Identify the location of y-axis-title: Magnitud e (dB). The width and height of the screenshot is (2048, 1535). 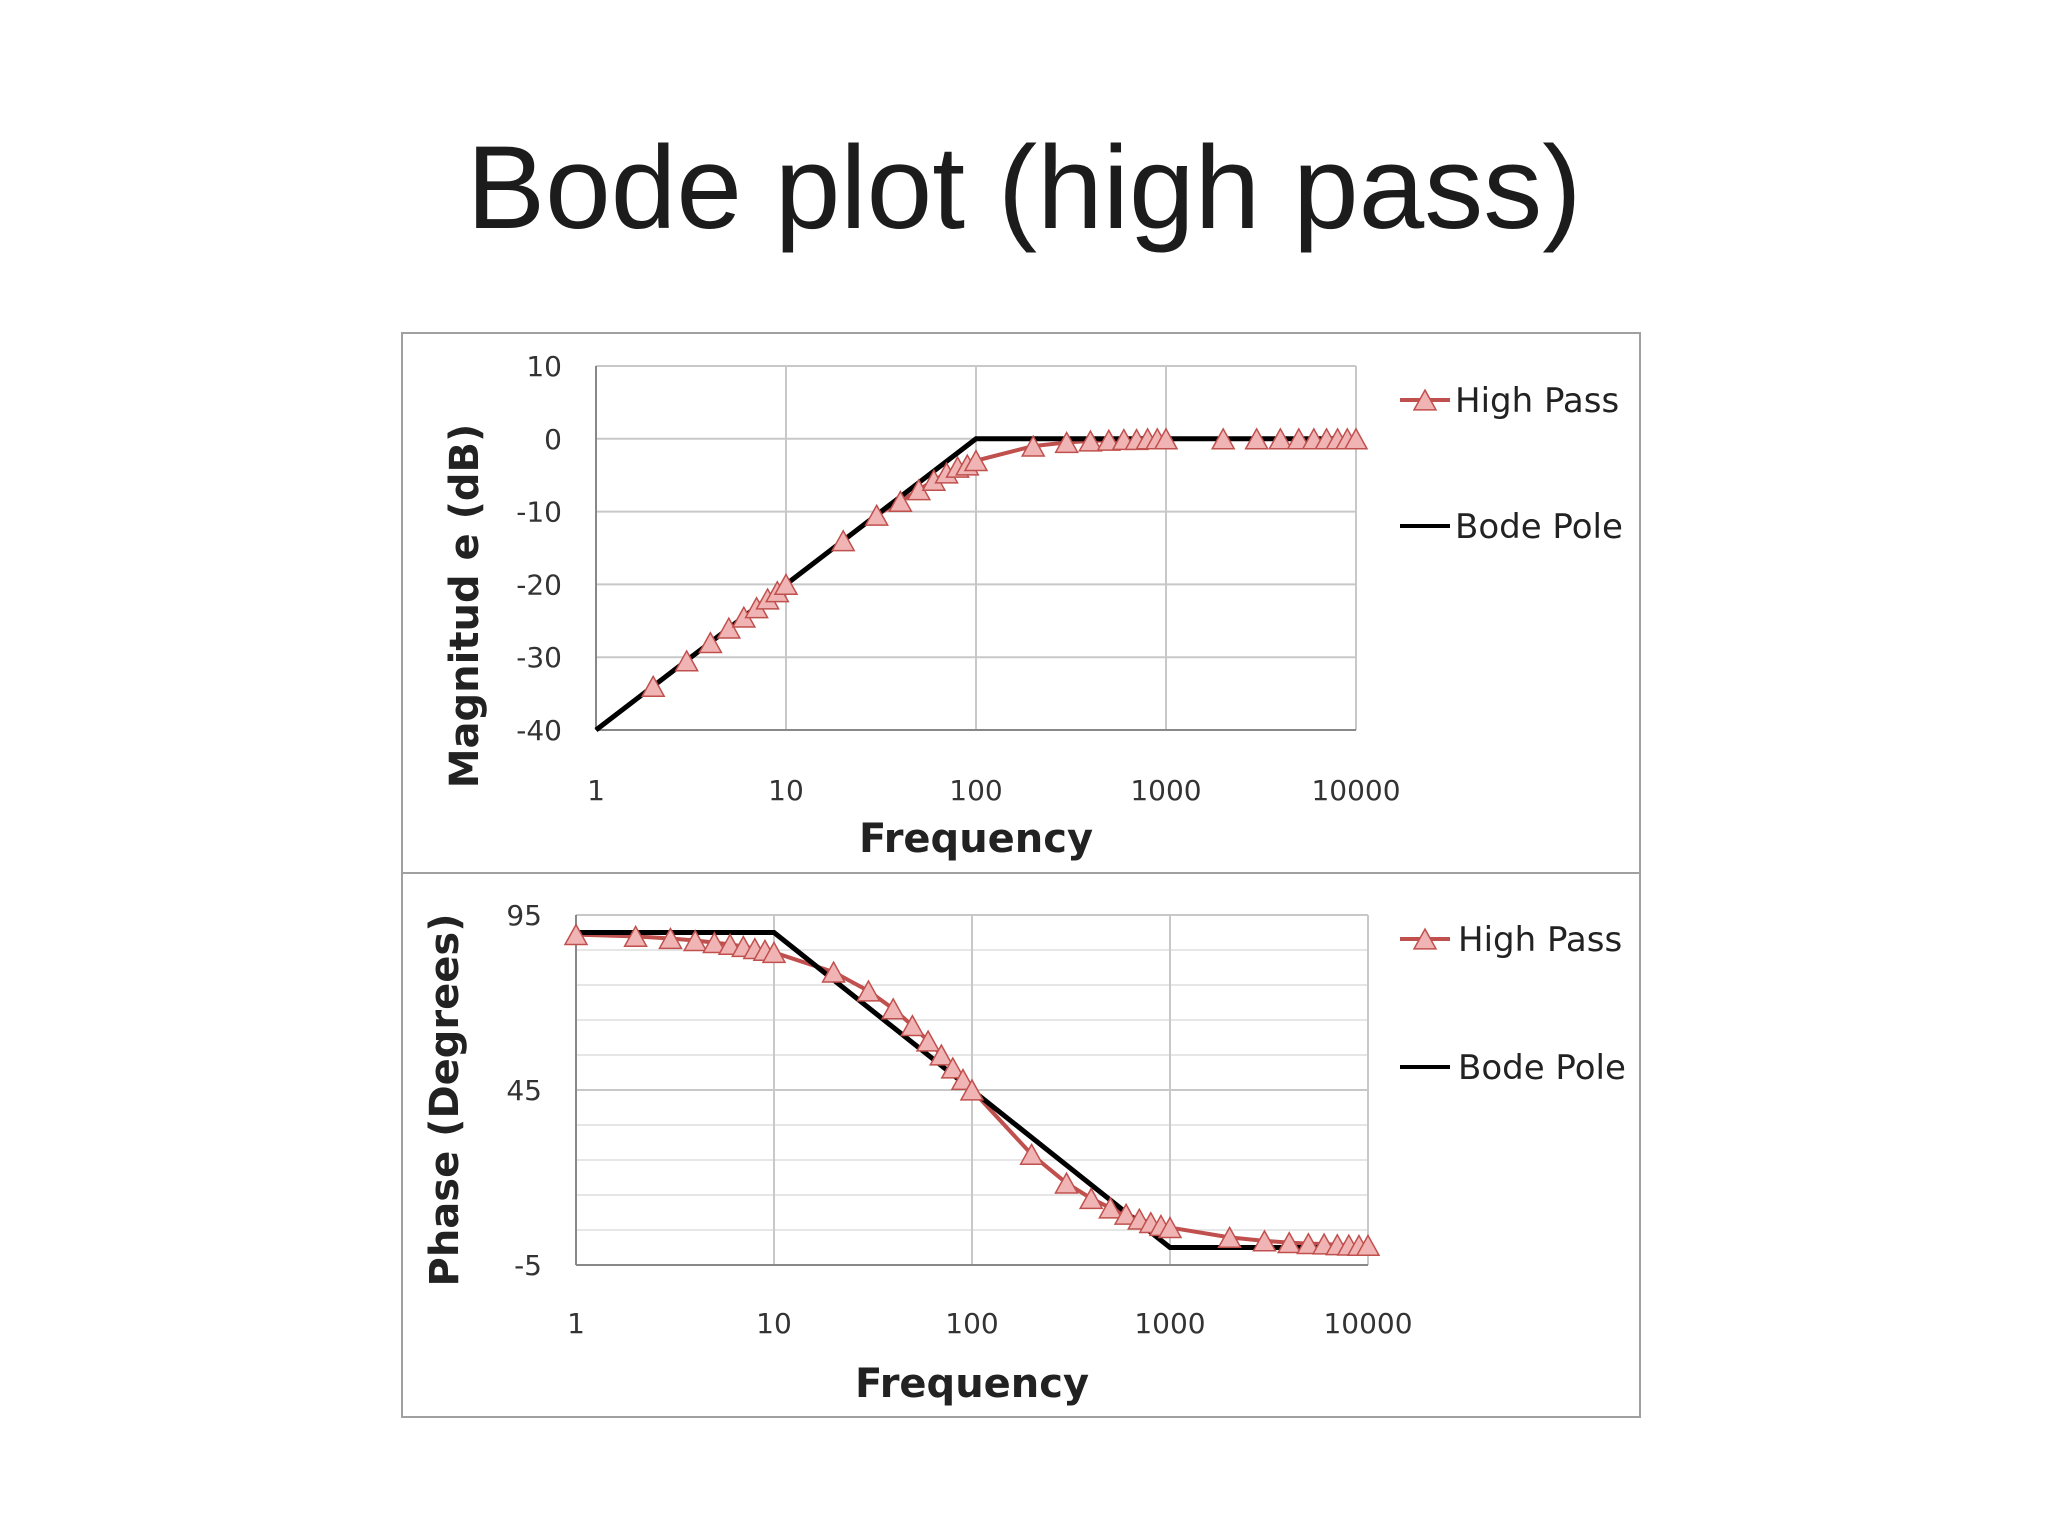
(465, 606).